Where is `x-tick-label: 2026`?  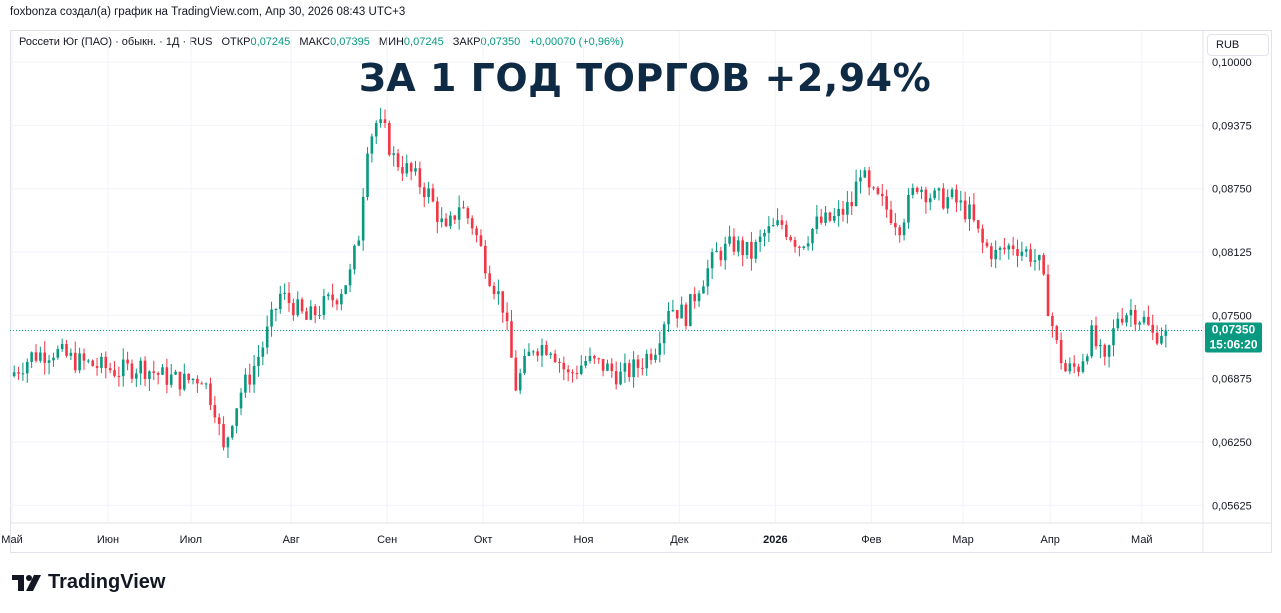
x-tick-label: 2026 is located at coordinates (775, 540).